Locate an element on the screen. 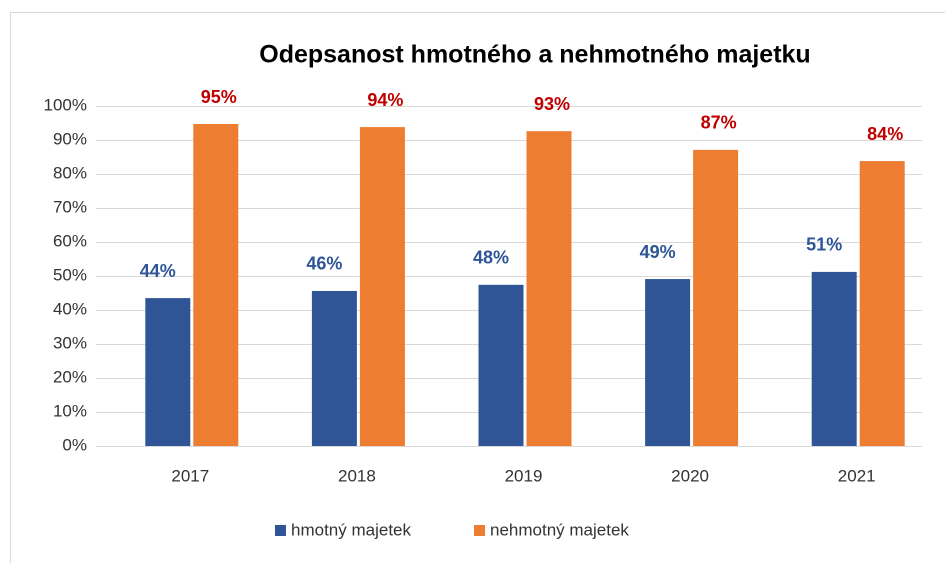 This screenshot has width=945, height=563. y-tick-label: 0% is located at coordinates (74, 444).